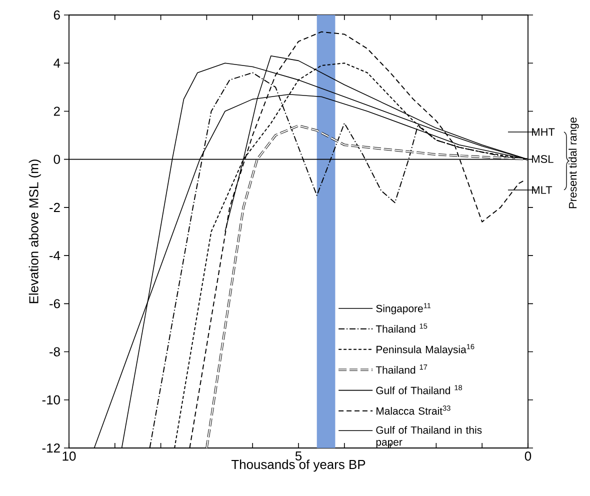 The width and height of the screenshot is (590, 496). What do you see at coordinates (542, 190) in the screenshot?
I see `text: MLT` at bounding box center [542, 190].